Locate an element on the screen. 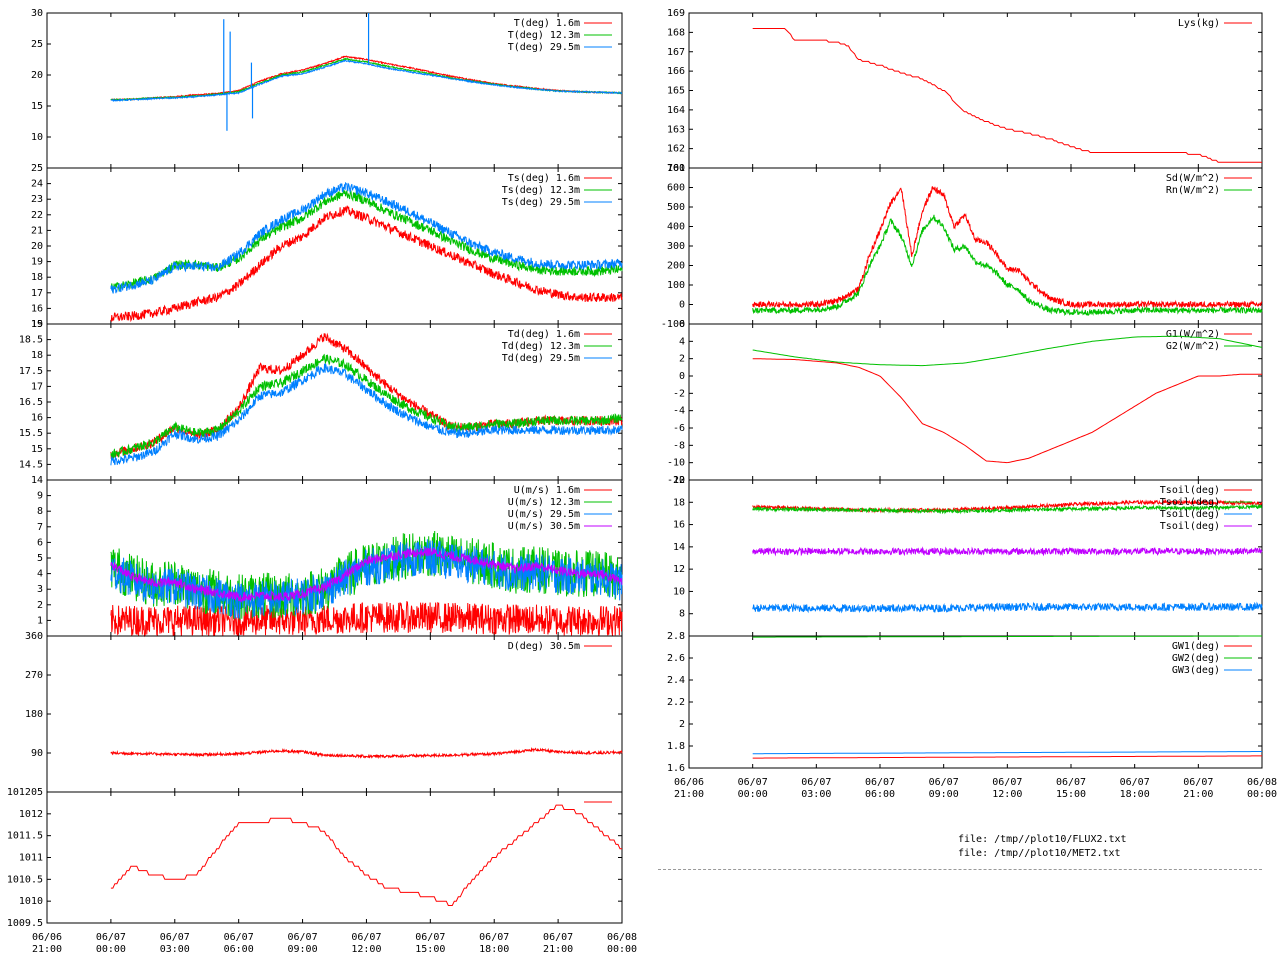 This screenshot has height=960, width=1280. y-tick-label: 1009.5 is located at coordinates (25, 923).